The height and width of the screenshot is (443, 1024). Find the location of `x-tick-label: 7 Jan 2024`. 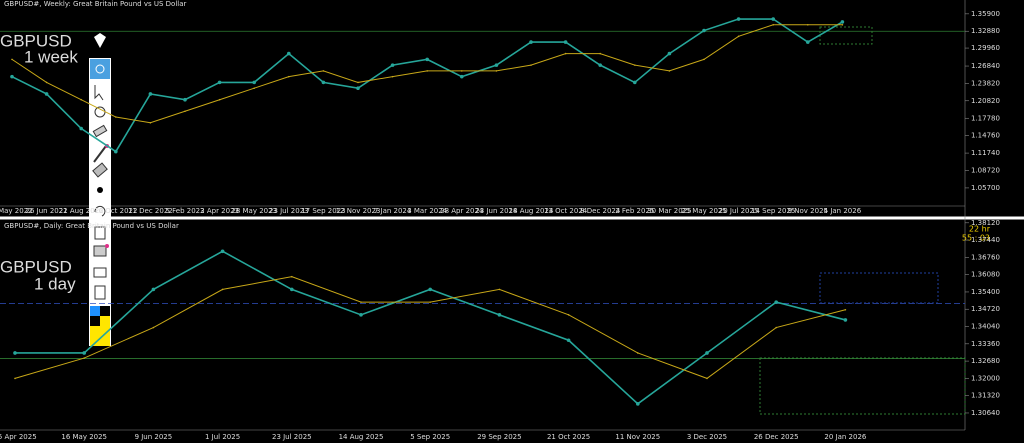

x-tick-label: 7 Jan 2024 is located at coordinates (393, 211).